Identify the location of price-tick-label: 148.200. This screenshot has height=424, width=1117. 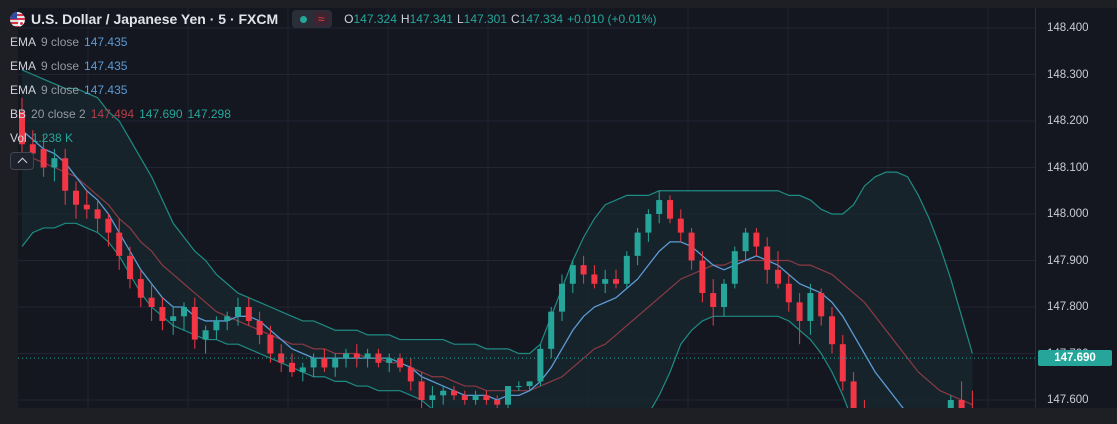
(1068, 121).